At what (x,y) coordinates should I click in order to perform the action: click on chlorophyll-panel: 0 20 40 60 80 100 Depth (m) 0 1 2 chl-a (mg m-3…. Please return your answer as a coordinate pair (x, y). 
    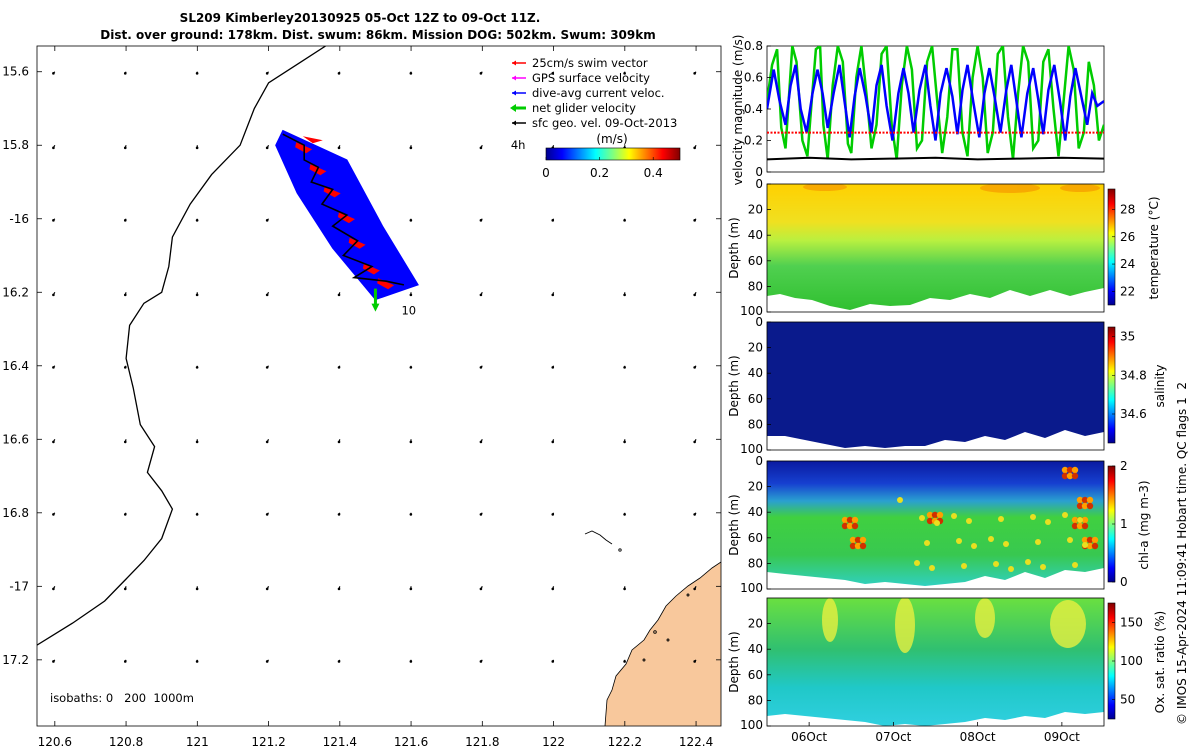
    Looking at the image, I should click on (939, 524).